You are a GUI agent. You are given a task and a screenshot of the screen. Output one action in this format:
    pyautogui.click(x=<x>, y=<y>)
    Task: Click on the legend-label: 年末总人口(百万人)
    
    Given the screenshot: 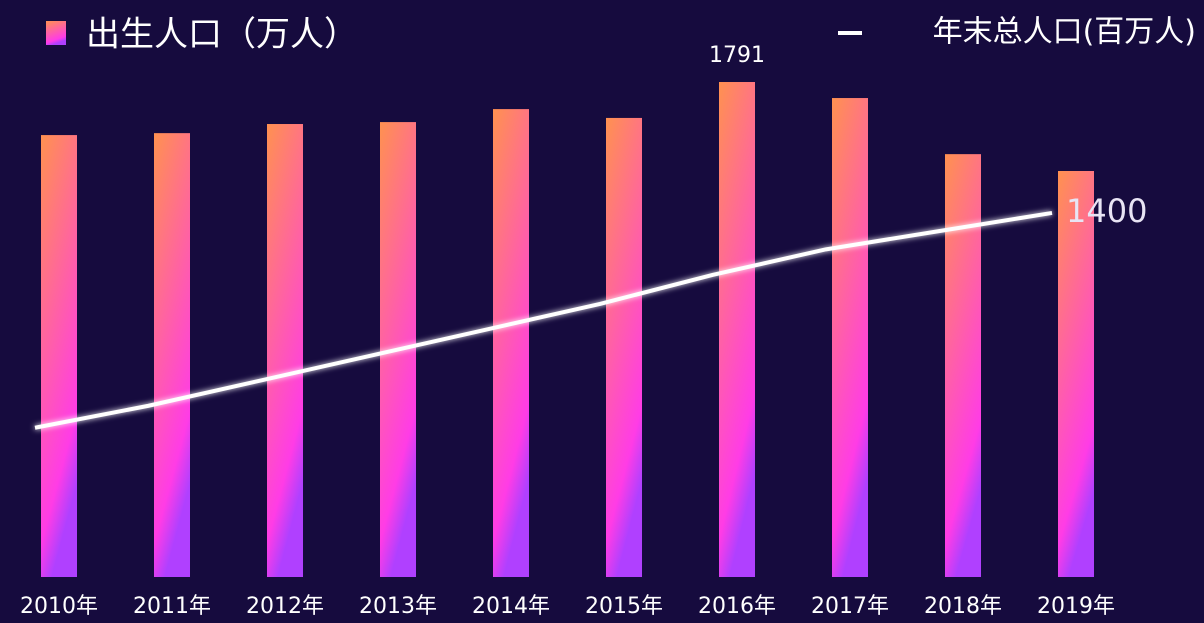 What is the action you would take?
    pyautogui.click(x=1064, y=32)
    